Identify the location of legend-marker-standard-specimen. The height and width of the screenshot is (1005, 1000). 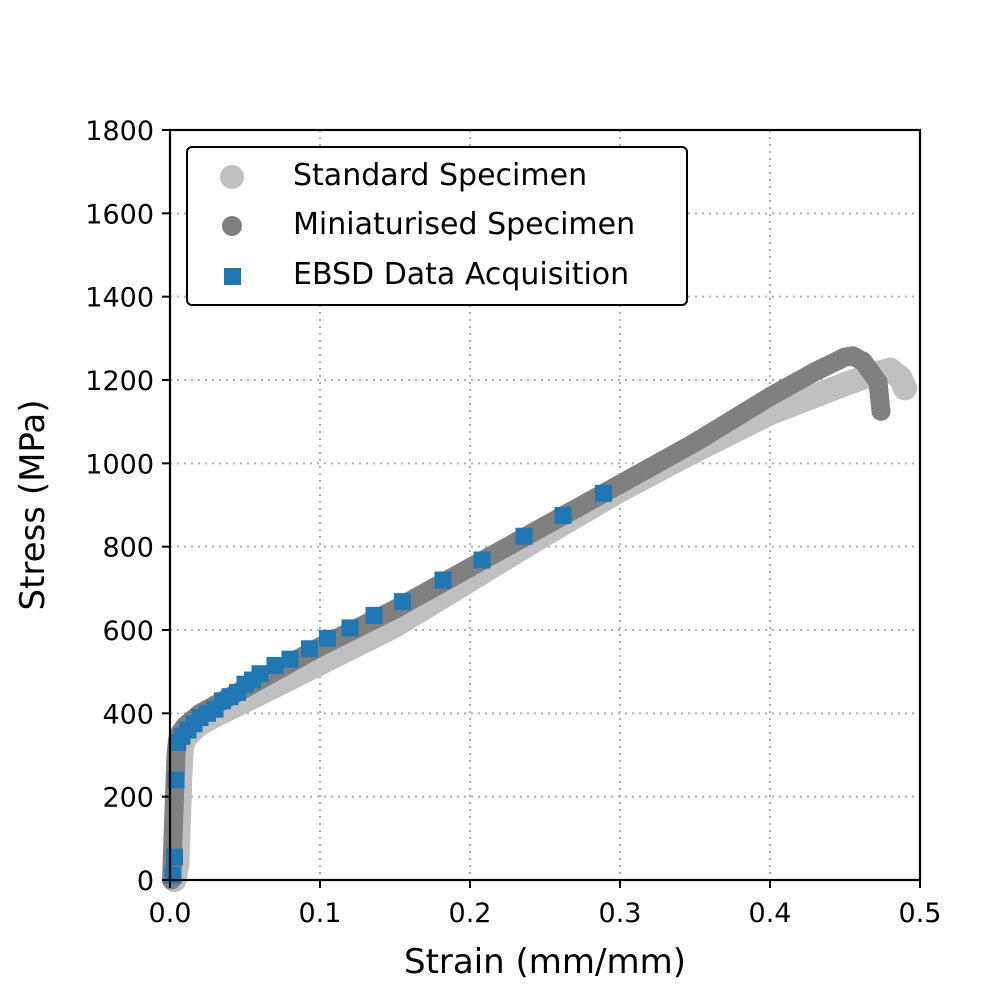
(232, 177).